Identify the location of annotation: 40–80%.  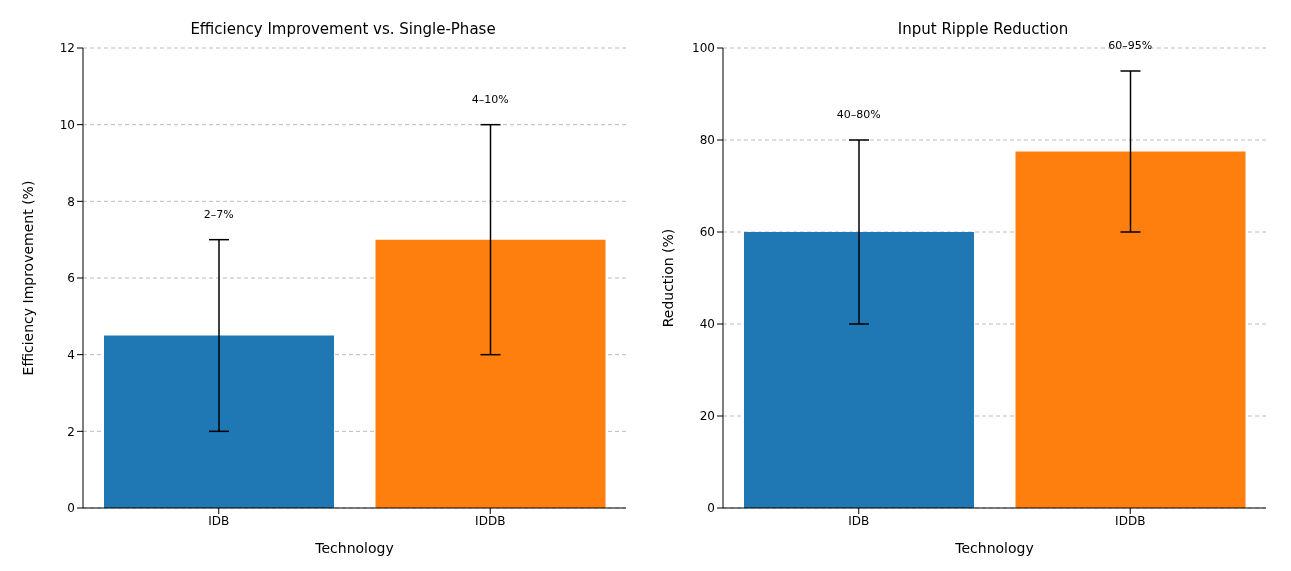
(858, 114).